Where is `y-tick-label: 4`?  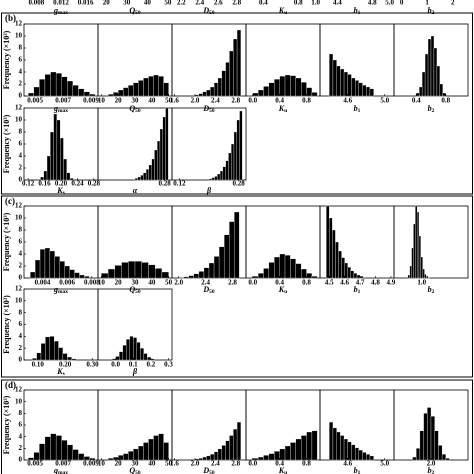
y-tick-label: 4 is located at coordinates (21, 254).